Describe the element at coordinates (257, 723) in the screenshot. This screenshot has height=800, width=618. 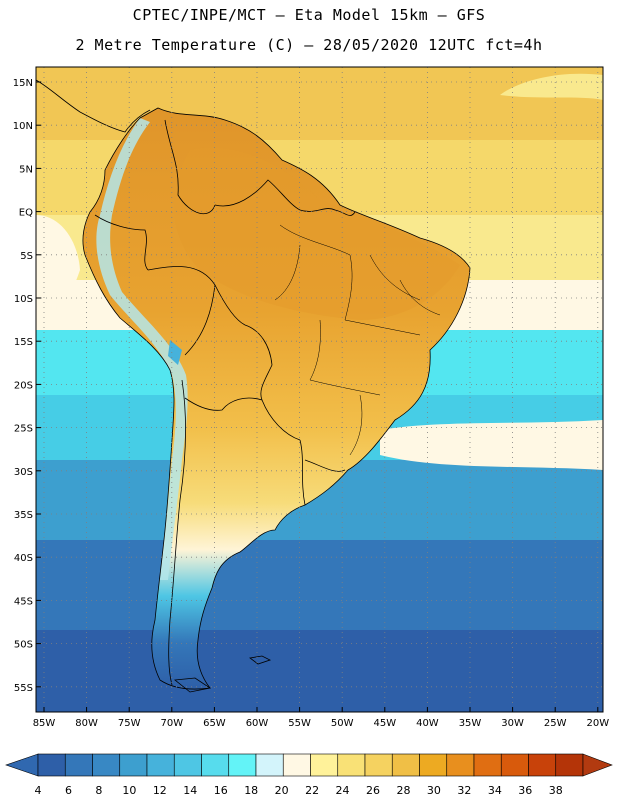
I see `lon-label: 60W` at that location.